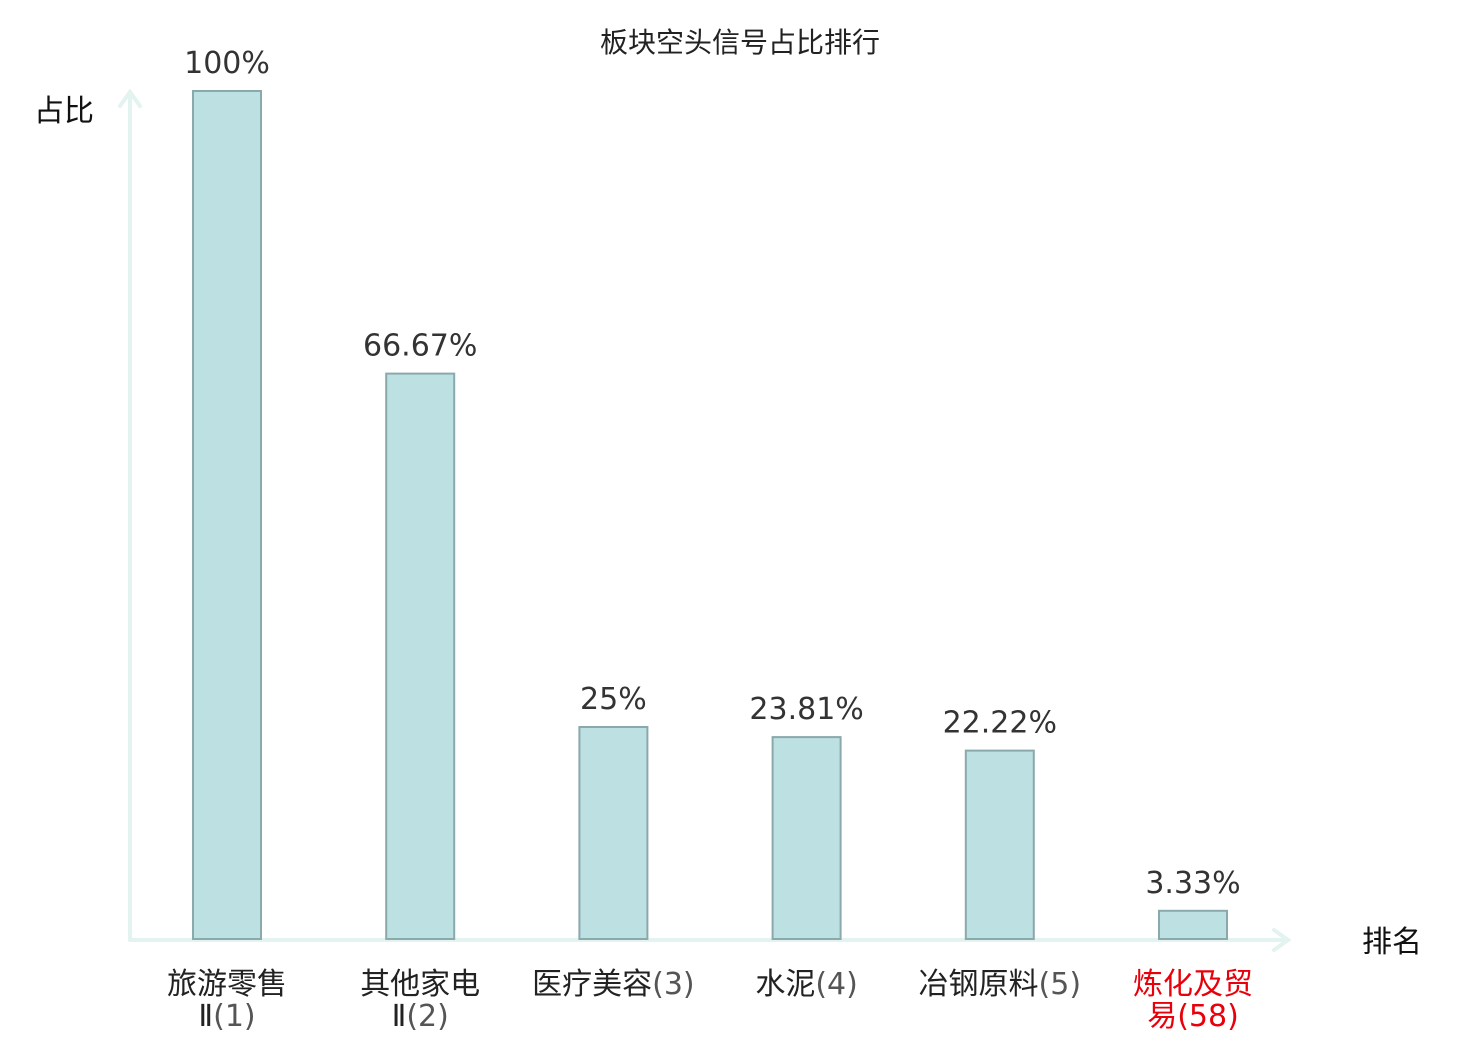 The image size is (1480, 1040). I want to click on category-label: 水泥(4), so click(806, 984).